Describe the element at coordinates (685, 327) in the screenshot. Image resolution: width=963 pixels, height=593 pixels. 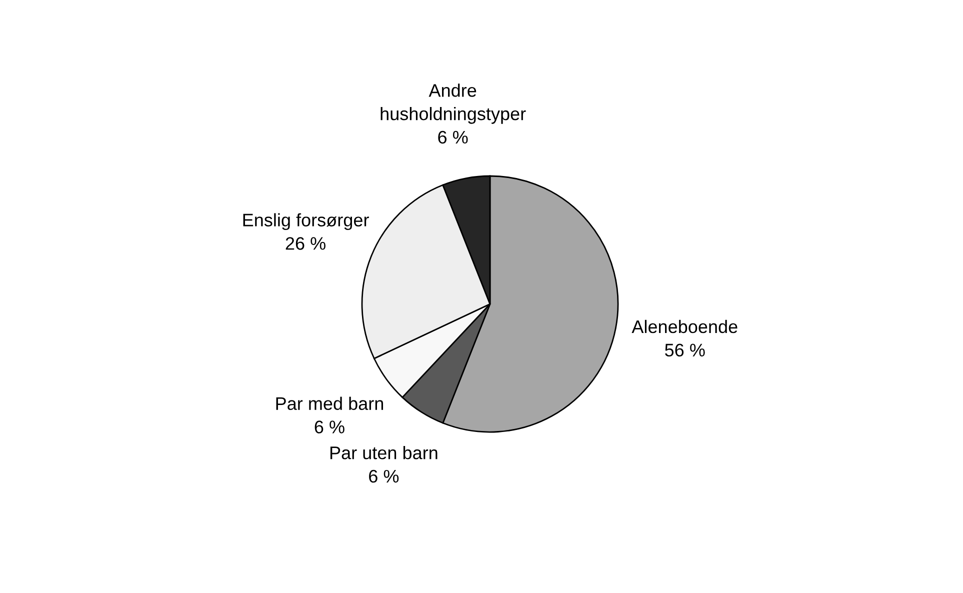
I see `slice-label: Aleneboende` at that location.